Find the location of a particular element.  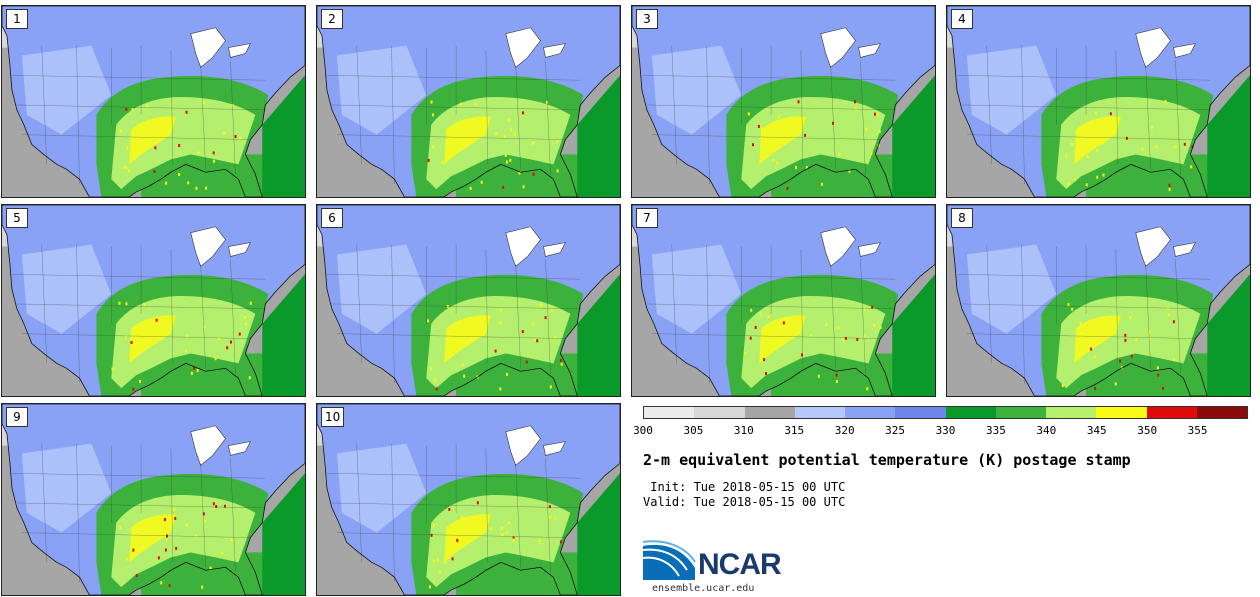

colorbar-tick-label: 345 is located at coordinates (1096, 430).